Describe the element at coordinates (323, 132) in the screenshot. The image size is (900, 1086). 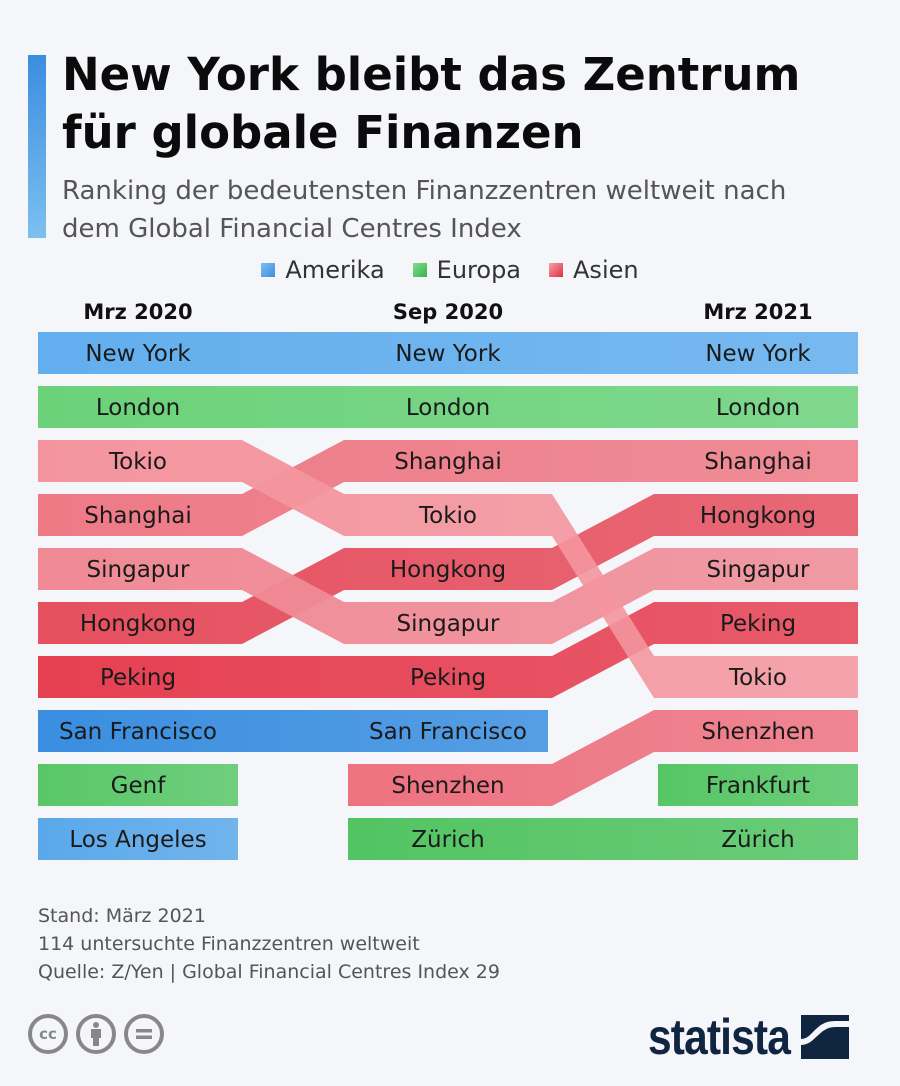
I see `title-line-2: für globale Finanzen` at that location.